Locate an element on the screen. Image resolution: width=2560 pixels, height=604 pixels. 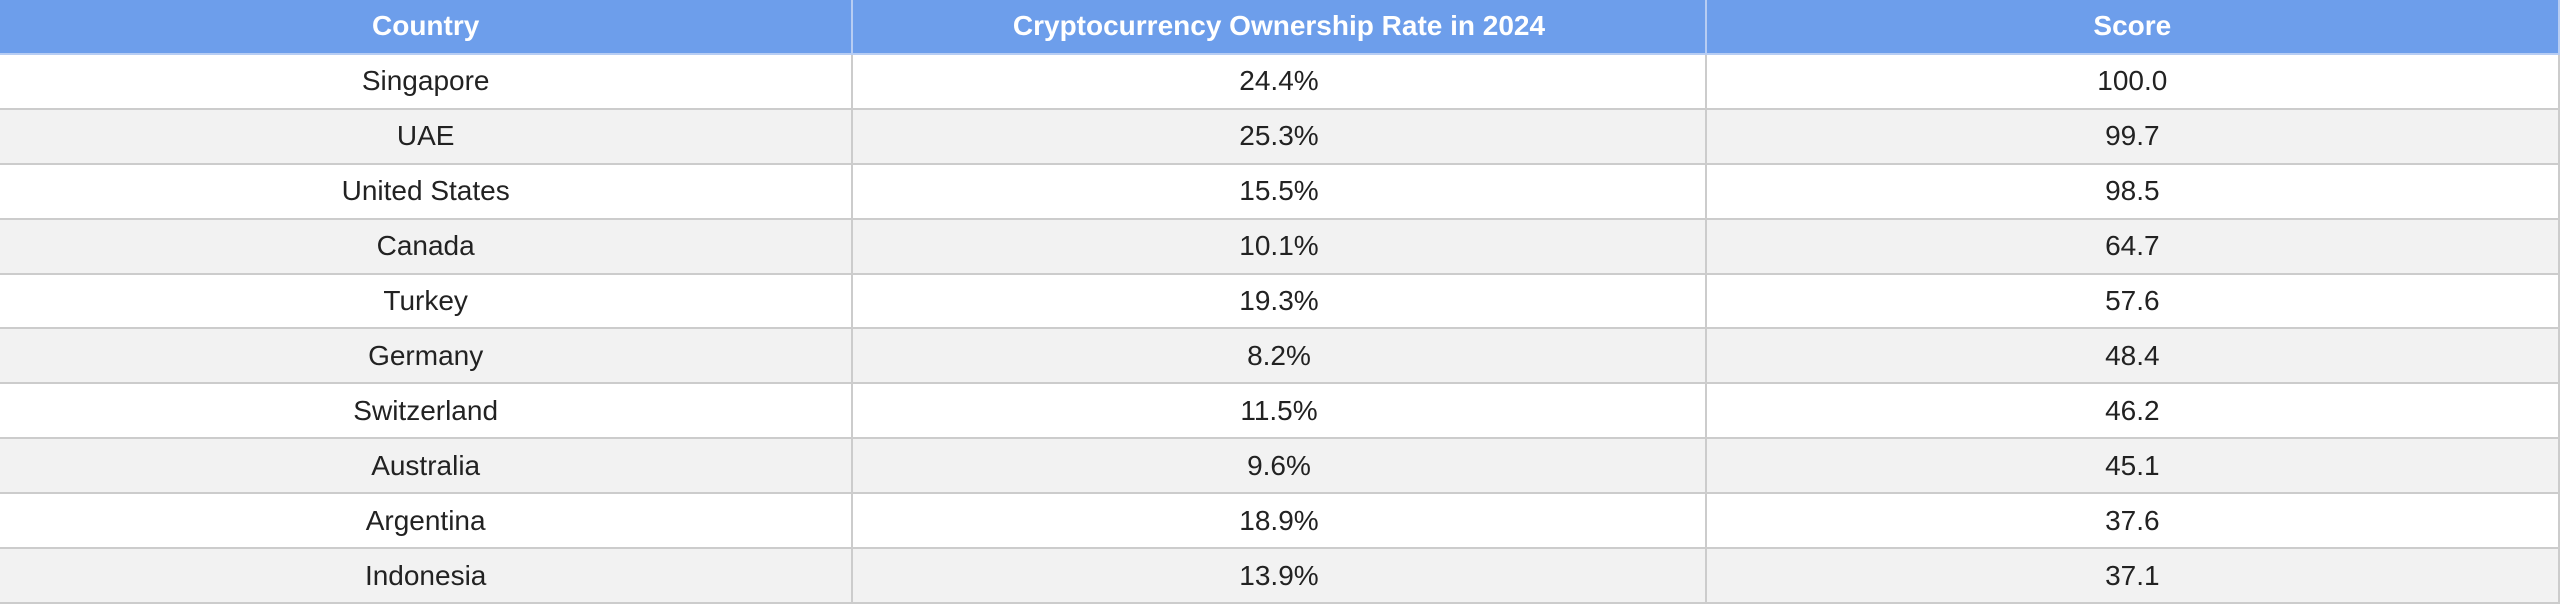
table-cell: UAE is located at coordinates (427, 137).